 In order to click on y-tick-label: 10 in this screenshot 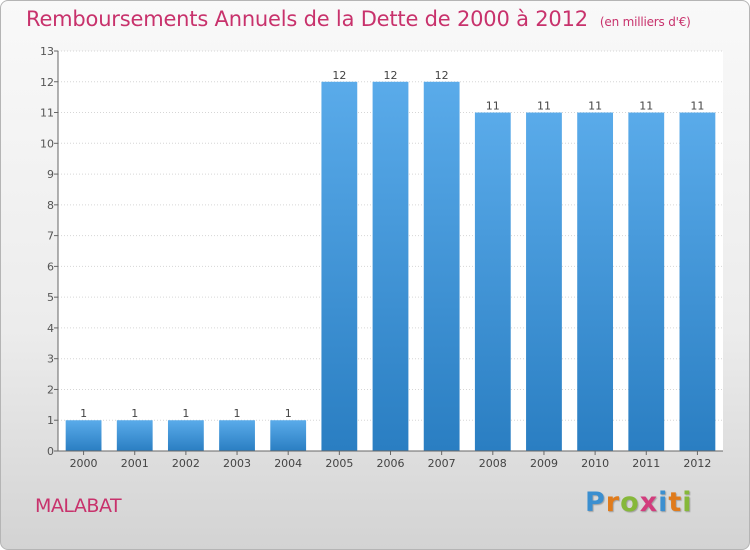, I will do `click(47, 143)`.